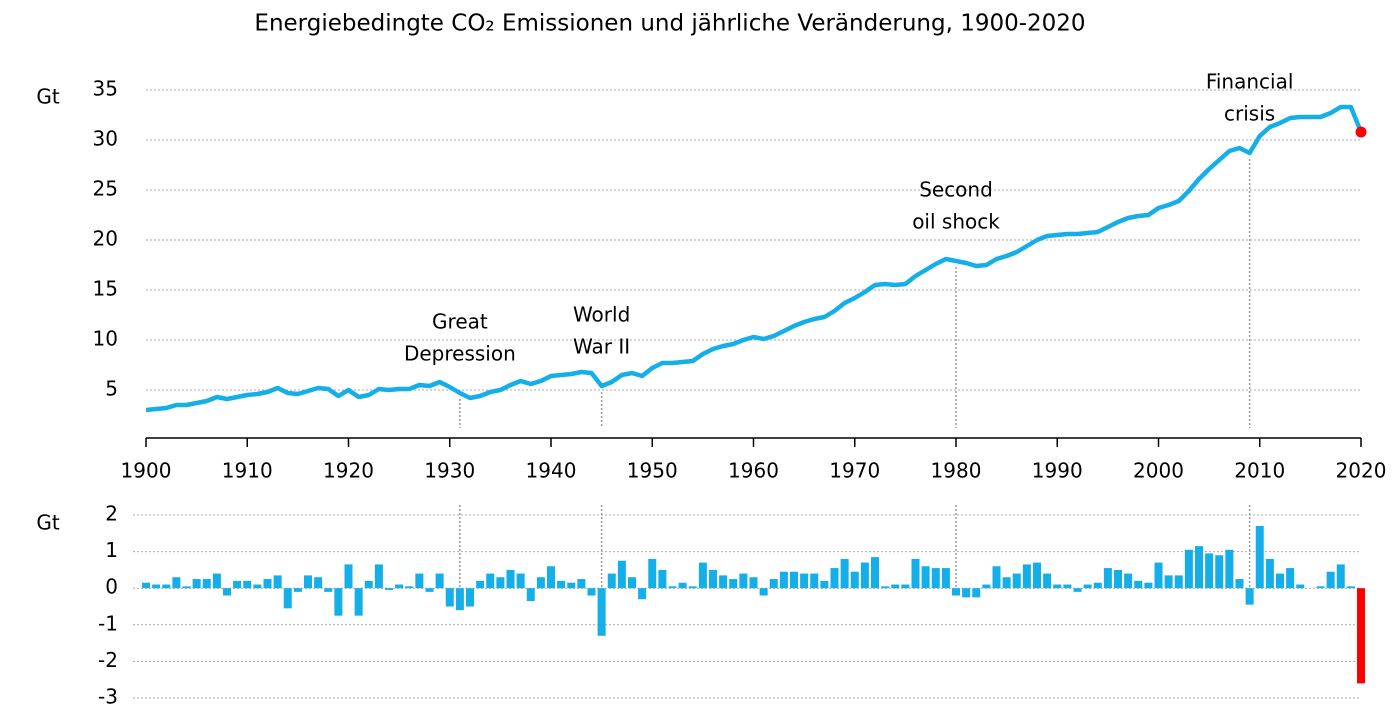  Describe the element at coordinates (108, 697) in the screenshot. I see `y-tick-label: -3` at that location.